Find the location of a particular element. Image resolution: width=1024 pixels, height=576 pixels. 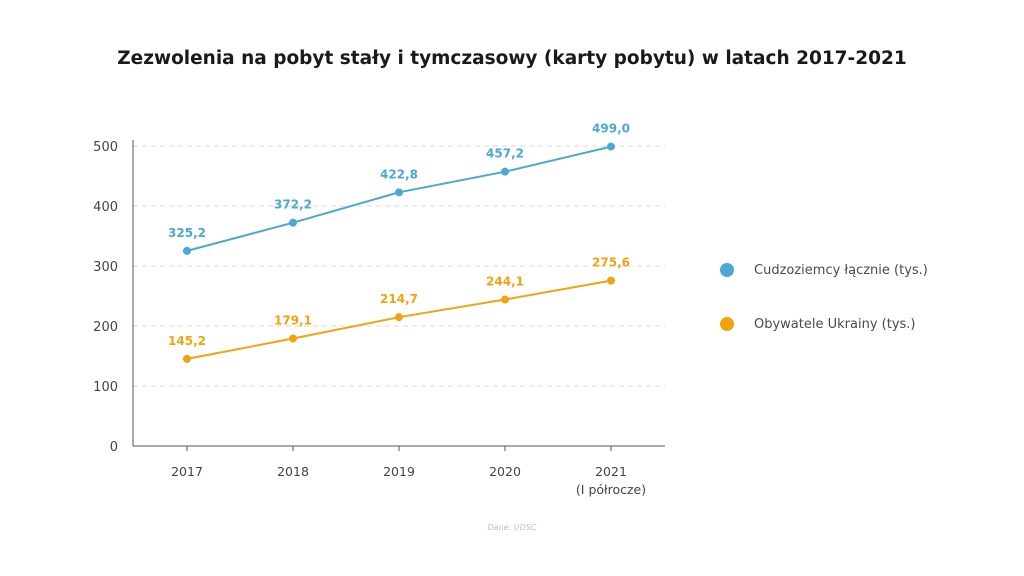

data-label: 214,7 is located at coordinates (399, 299).